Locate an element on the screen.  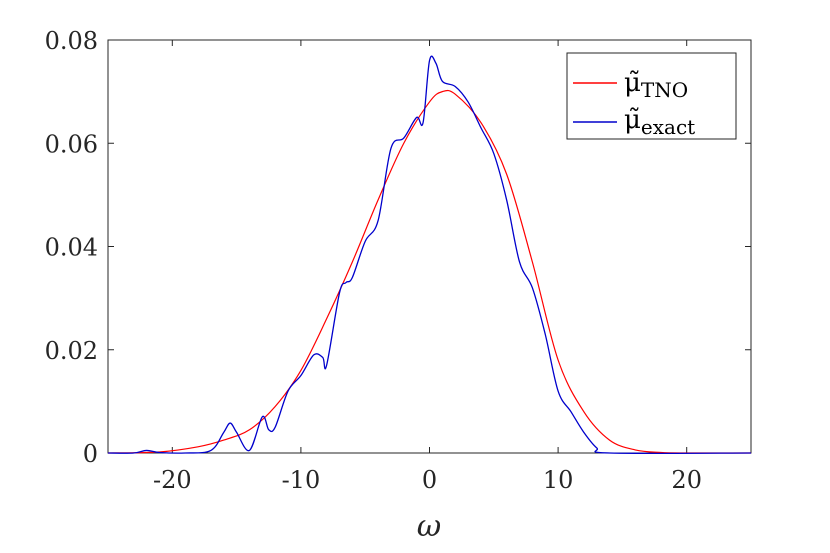
legend-label-tno: μ̃TNO is located at coordinates (656, 85).